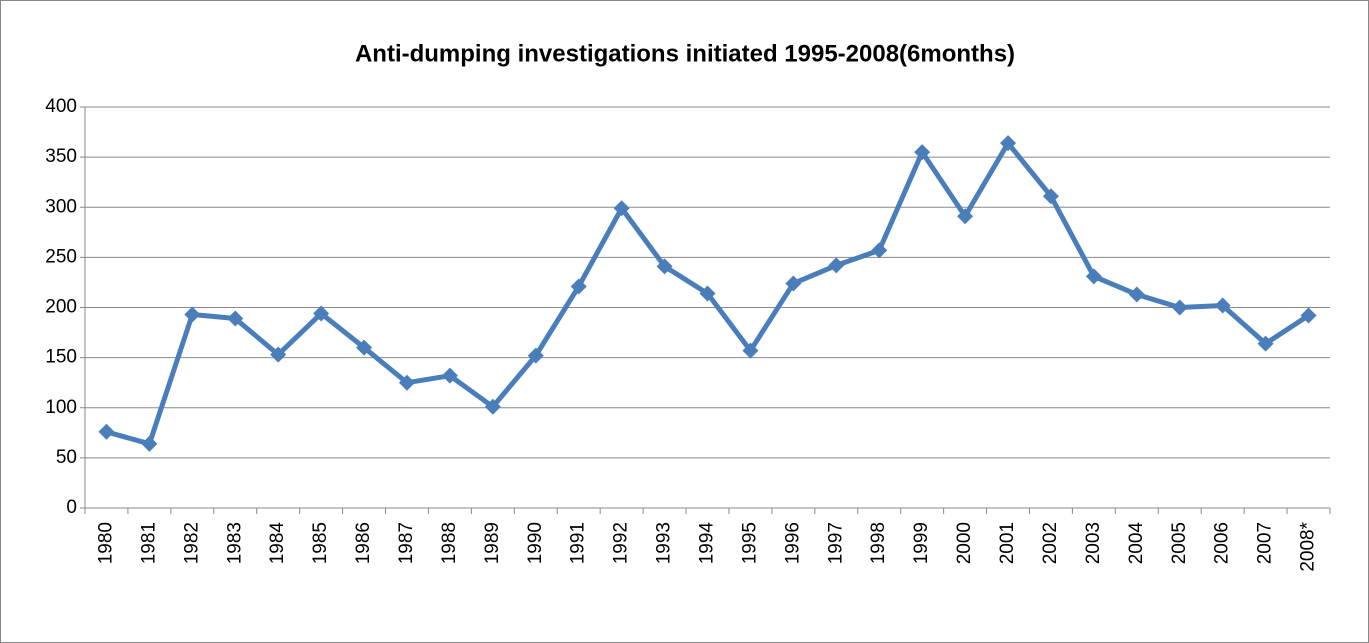  Describe the element at coordinates (449, 543) in the screenshot. I see `x-tick-label: 1988` at that location.